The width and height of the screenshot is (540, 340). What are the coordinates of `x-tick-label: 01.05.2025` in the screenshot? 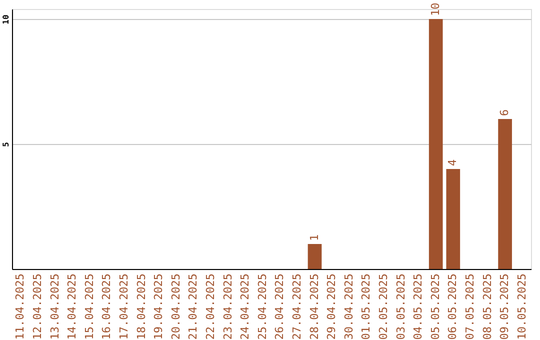 It's located at (366, 307).